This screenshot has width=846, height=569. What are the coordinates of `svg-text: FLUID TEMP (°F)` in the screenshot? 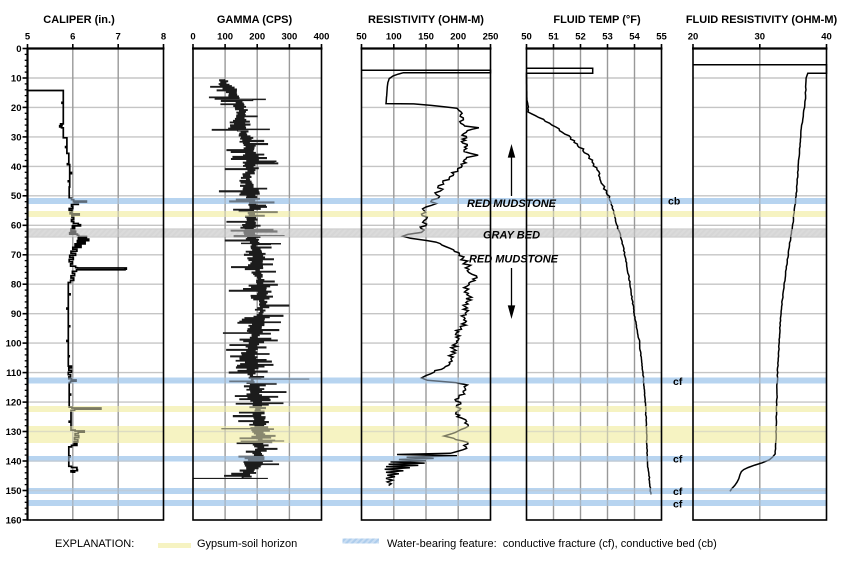 It's located at (597, 20).